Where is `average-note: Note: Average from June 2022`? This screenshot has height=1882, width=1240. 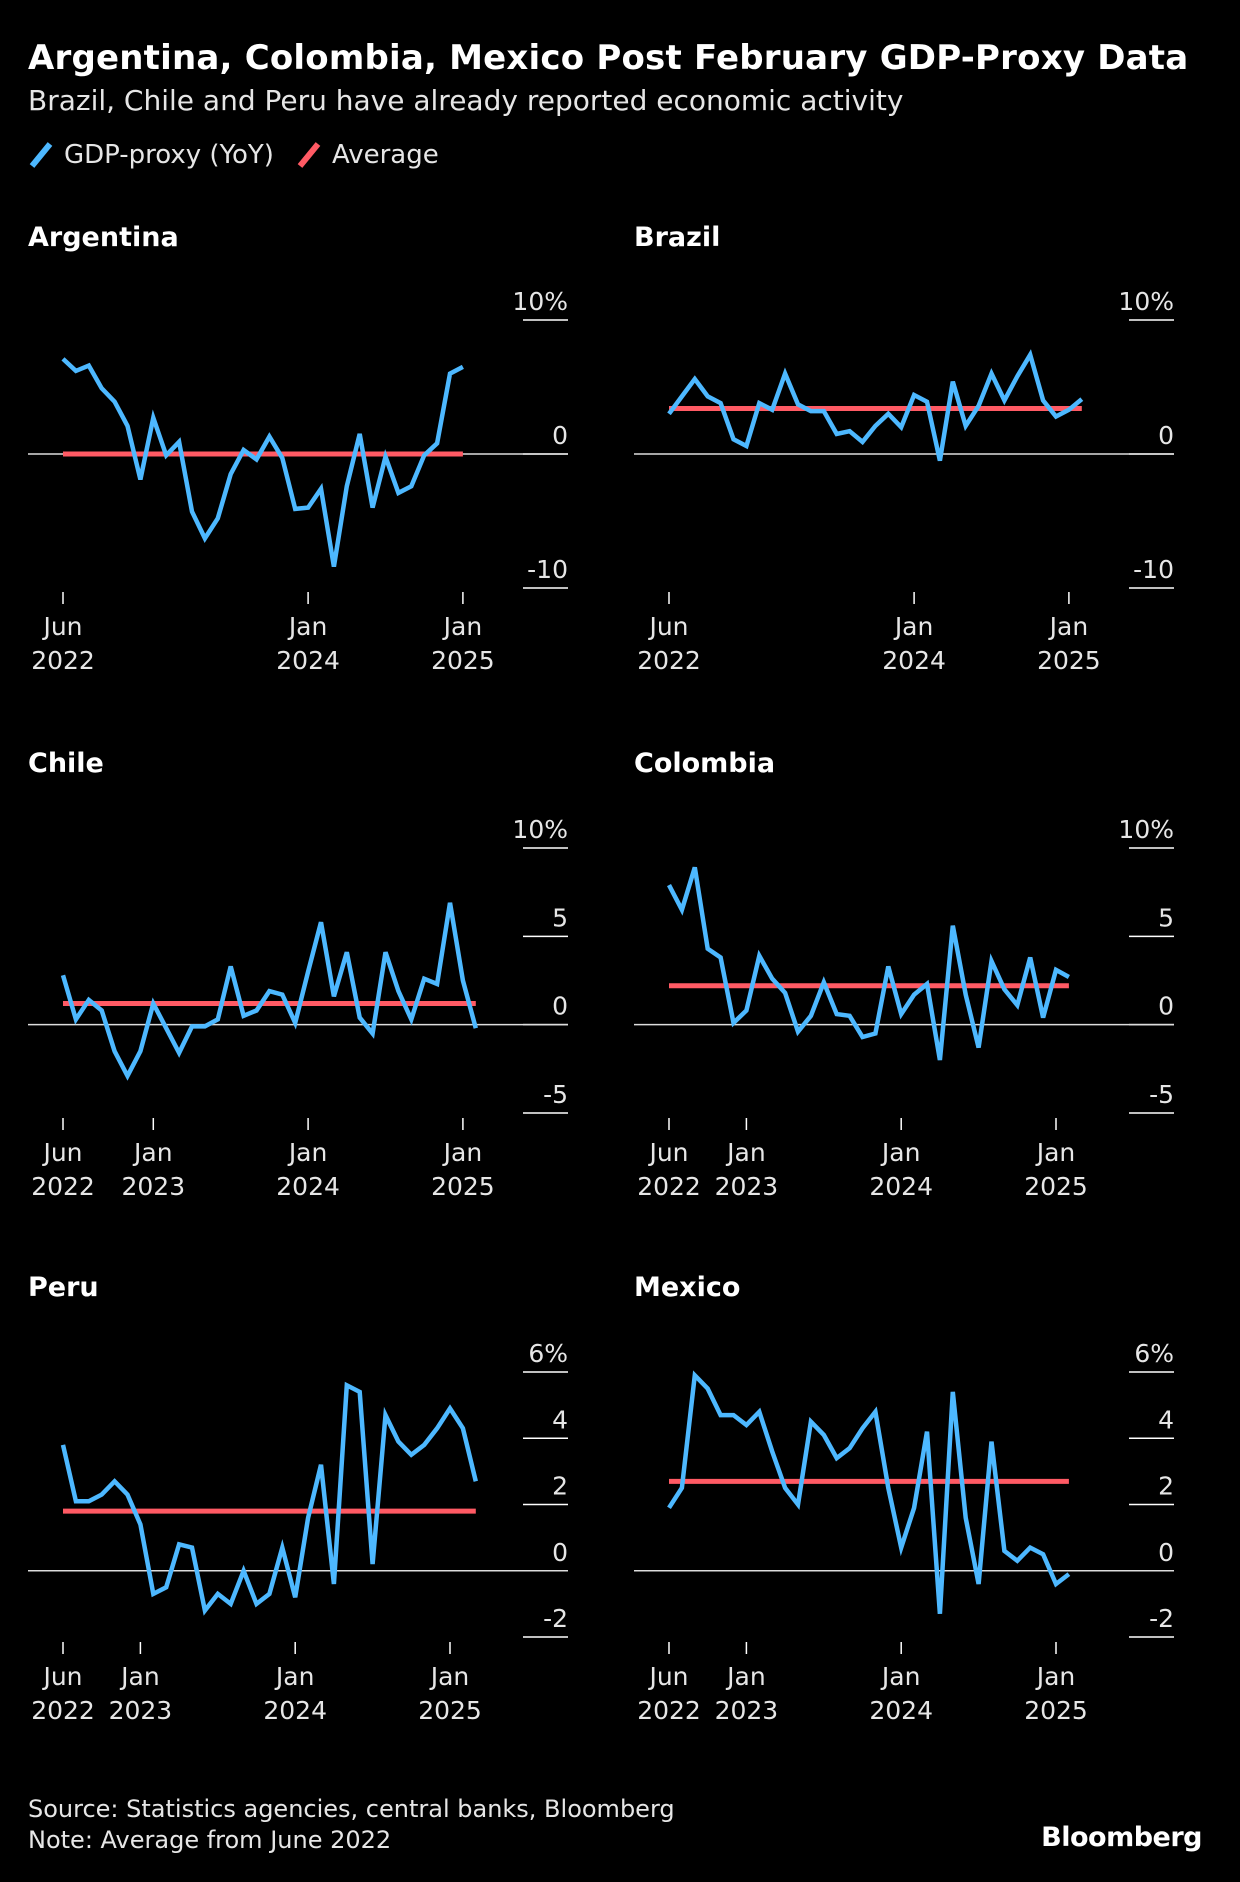
average-note: Note: Average from June 2022 is located at coordinates (351, 1840).